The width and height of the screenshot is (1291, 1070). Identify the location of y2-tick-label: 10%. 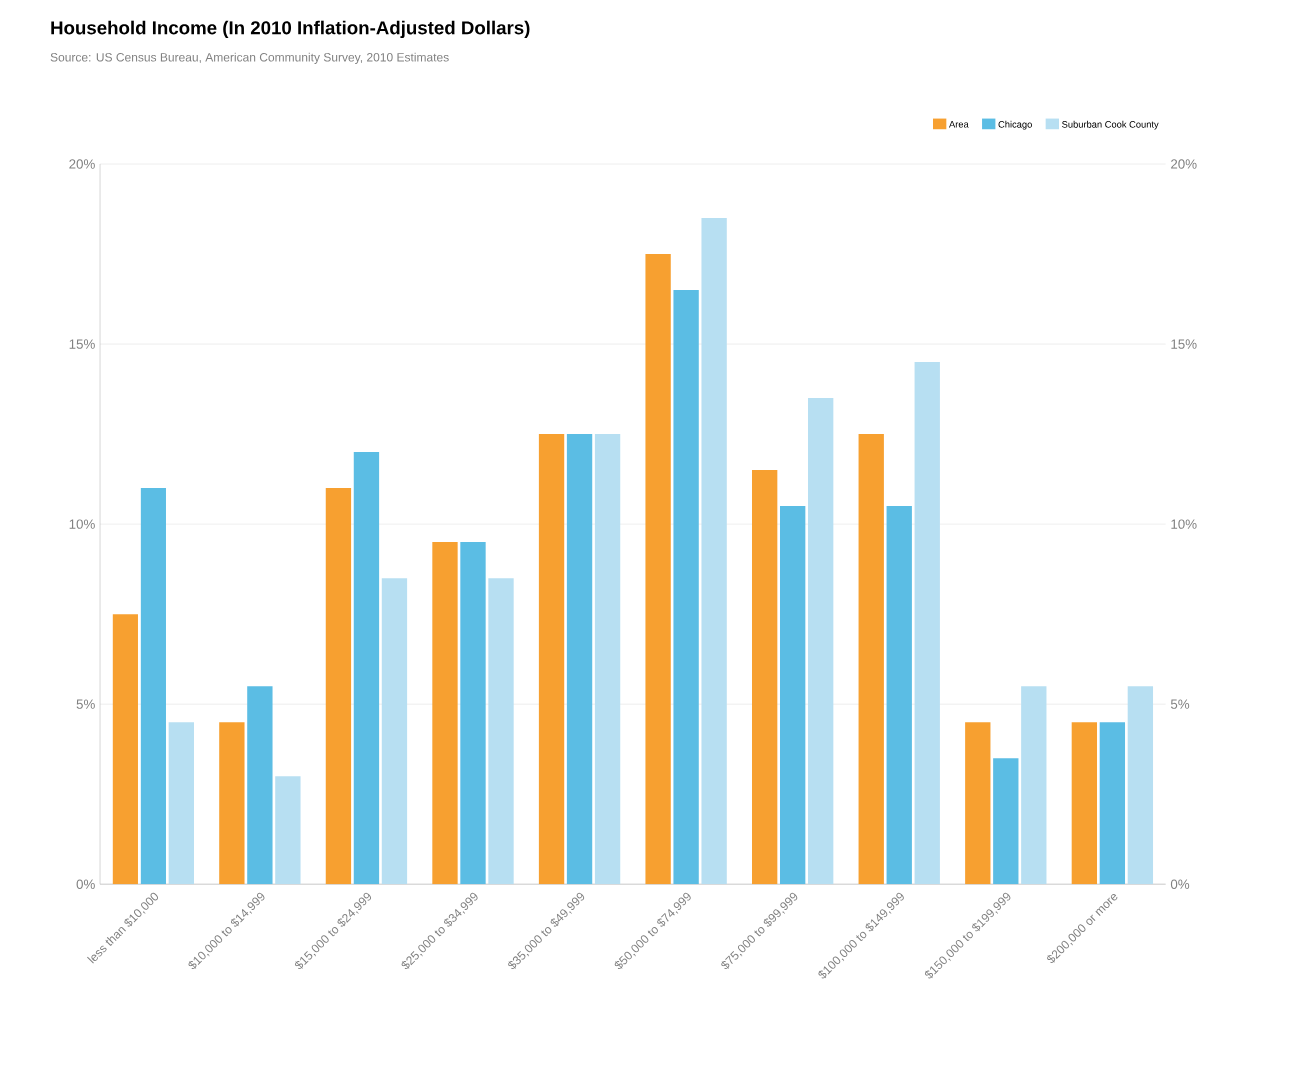
(1184, 524).